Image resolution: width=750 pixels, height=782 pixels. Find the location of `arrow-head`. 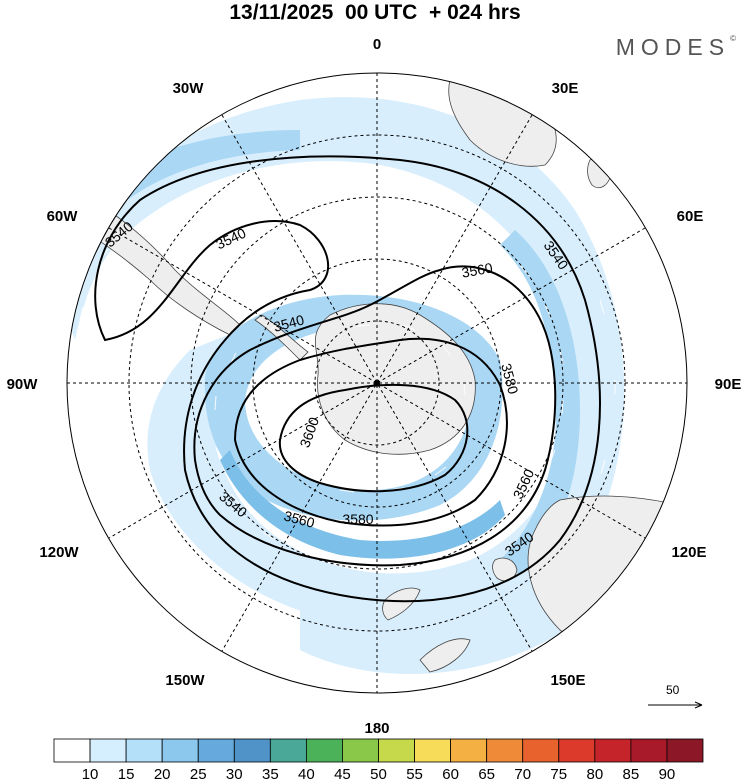

arrow-head is located at coordinates (698, 705).